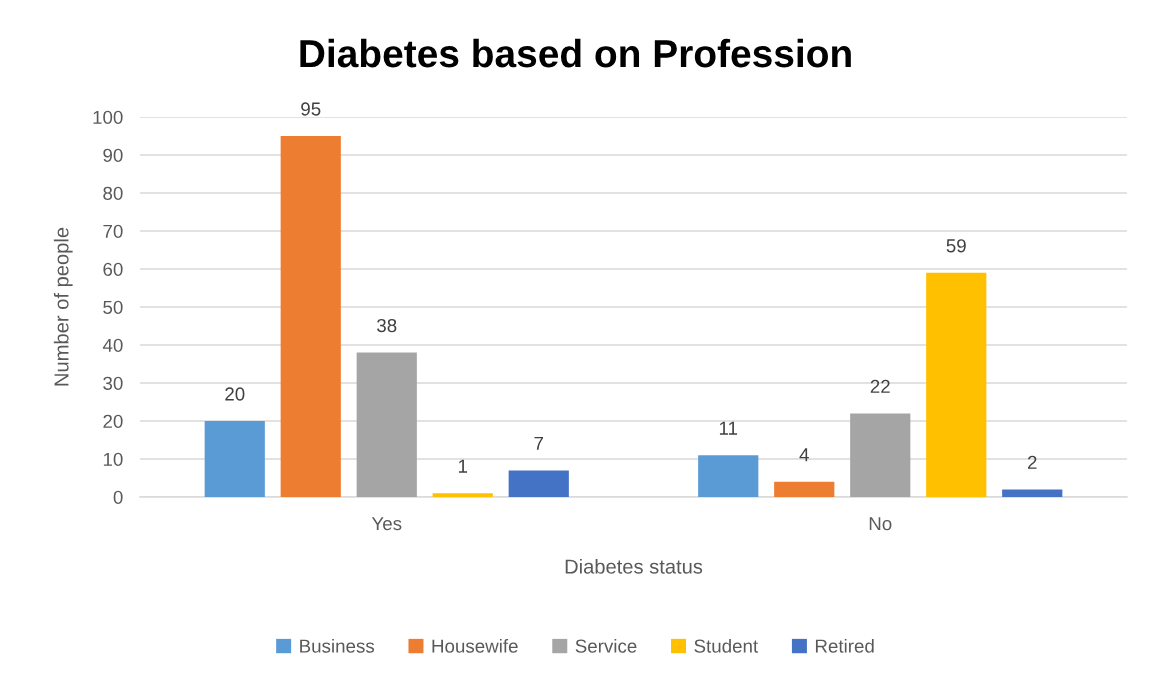 This screenshot has height=675, width=1151. Describe the element at coordinates (387, 325) in the screenshot. I see `data-label: 38` at that location.